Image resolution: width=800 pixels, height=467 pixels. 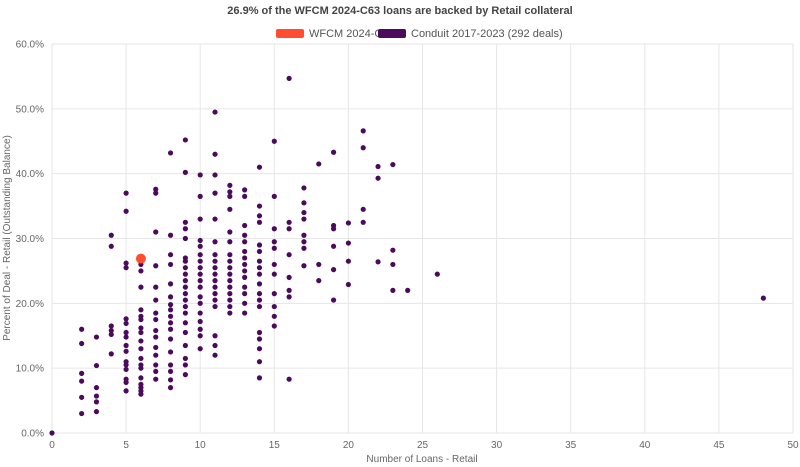 I want to click on legend-item-conduit: Conduit 2017-2023 (292 deals), so click(x=470, y=34).